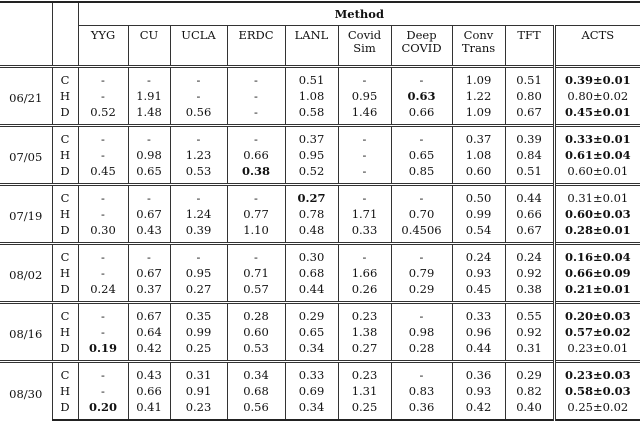 The image size is (640, 427). I want to click on value: 0.40, so click(529, 407).